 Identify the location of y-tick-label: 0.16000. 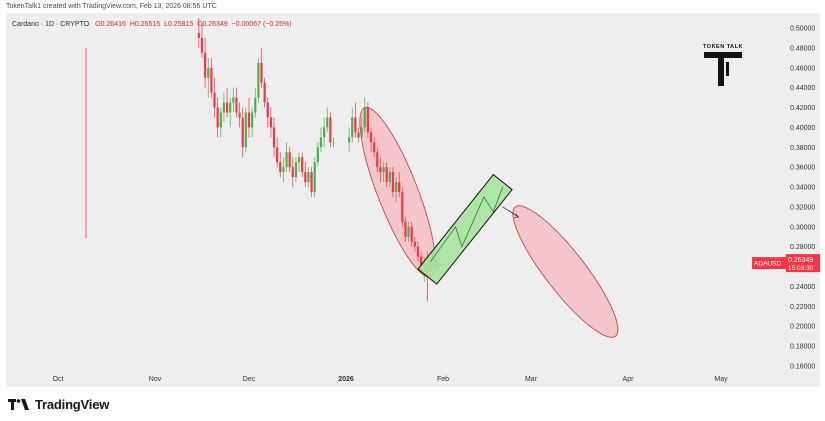
(802, 367).